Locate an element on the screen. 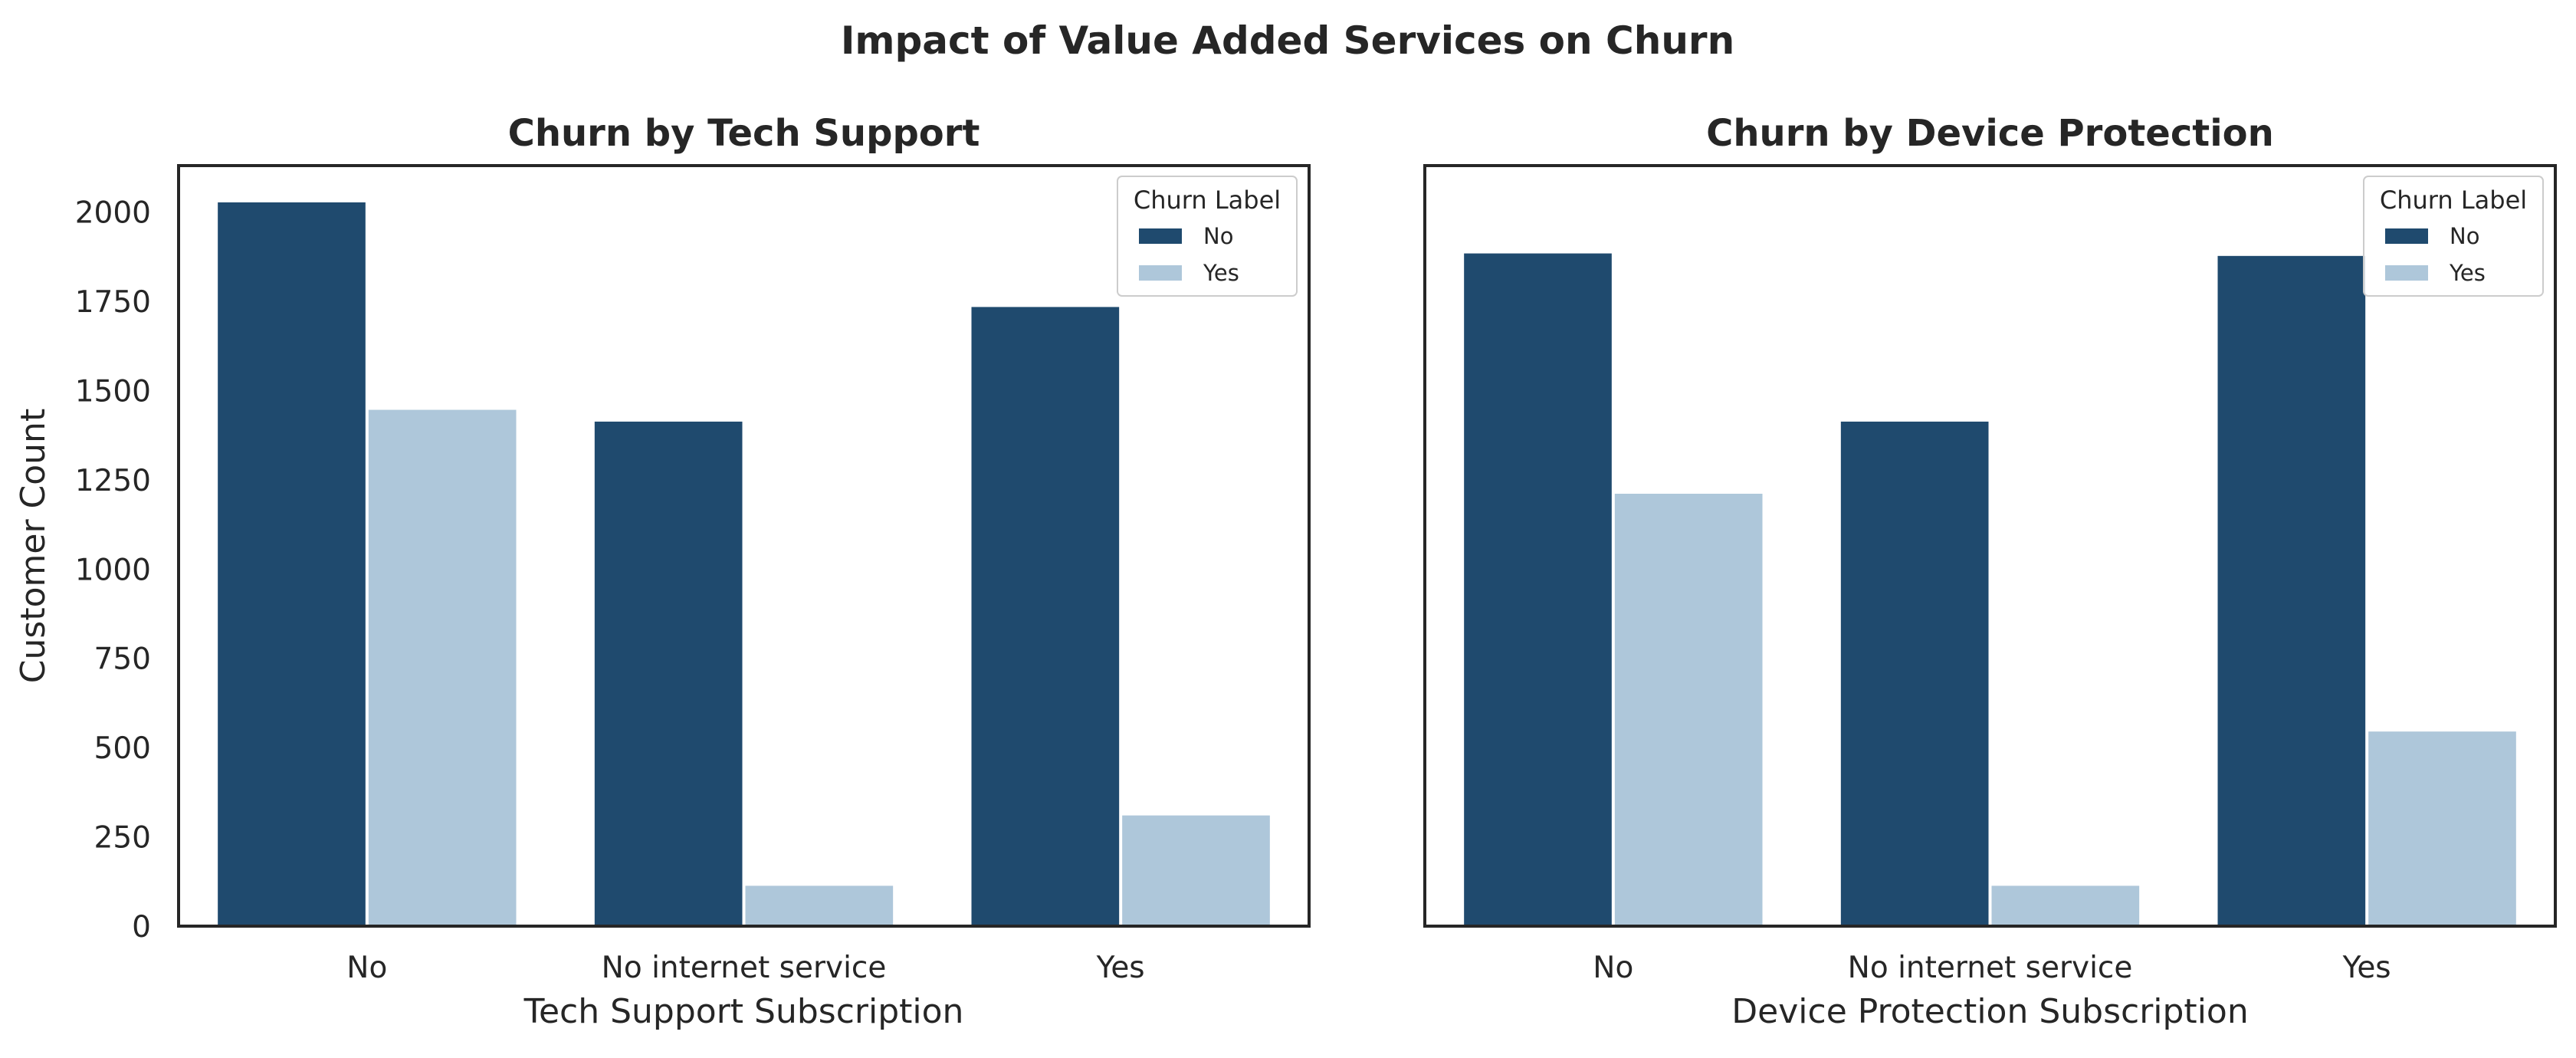 The image size is (2576, 1058). chart-title: Churn by Device Protection is located at coordinates (1990, 133).